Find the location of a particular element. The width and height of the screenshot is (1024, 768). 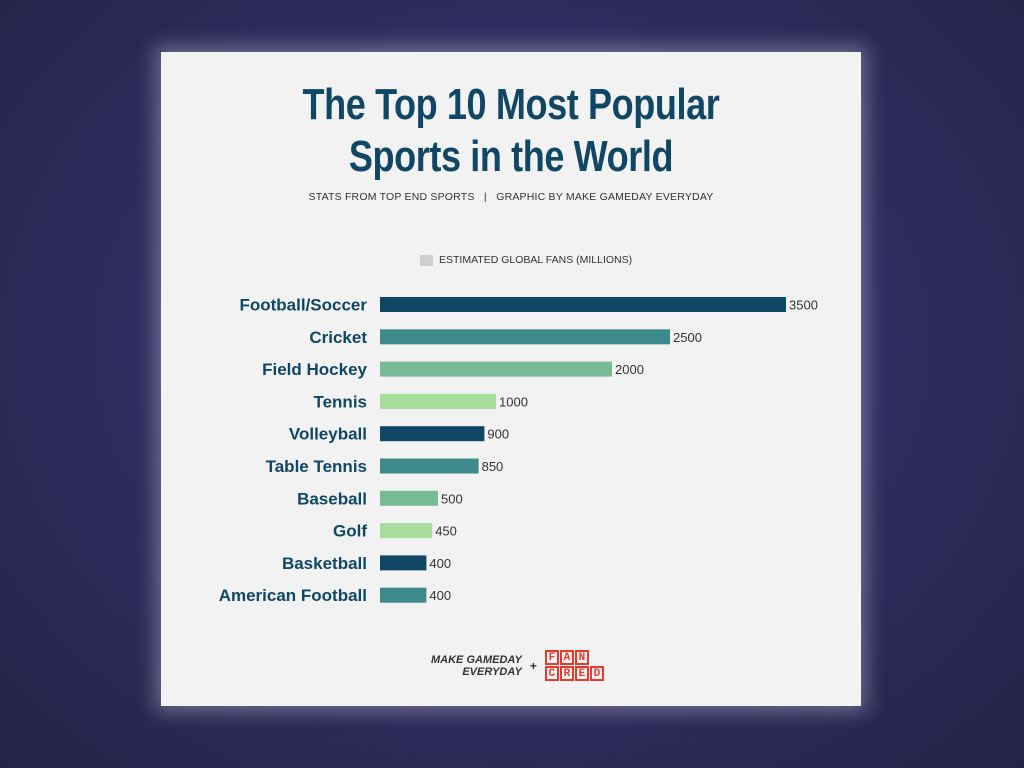

category-label: Basketball is located at coordinates (324, 563).